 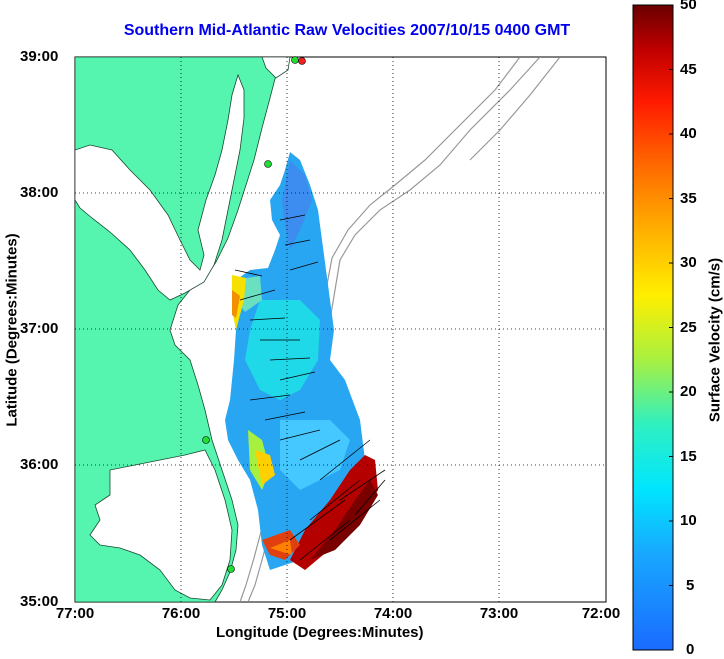 I want to click on velocity-field, so click(x=301, y=361).